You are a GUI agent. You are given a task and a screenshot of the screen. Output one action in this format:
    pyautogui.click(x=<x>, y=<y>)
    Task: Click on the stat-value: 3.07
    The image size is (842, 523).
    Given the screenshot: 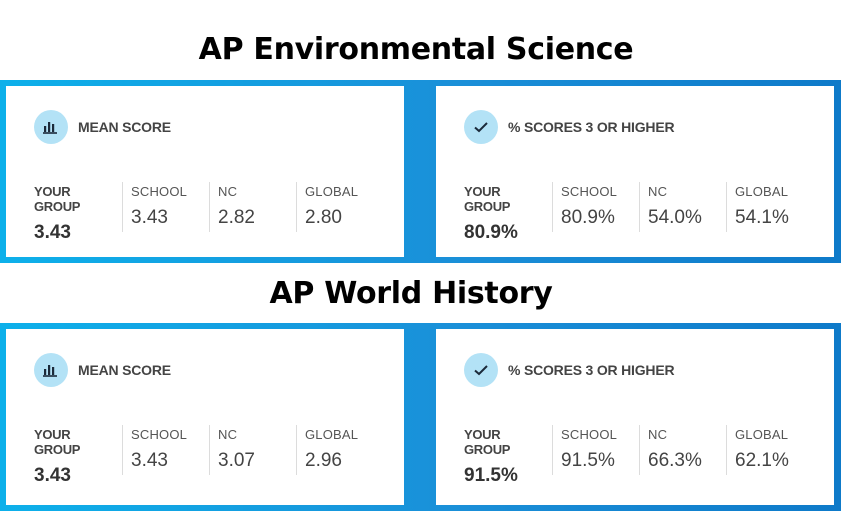 What is the action you would take?
    pyautogui.click(x=236, y=460)
    